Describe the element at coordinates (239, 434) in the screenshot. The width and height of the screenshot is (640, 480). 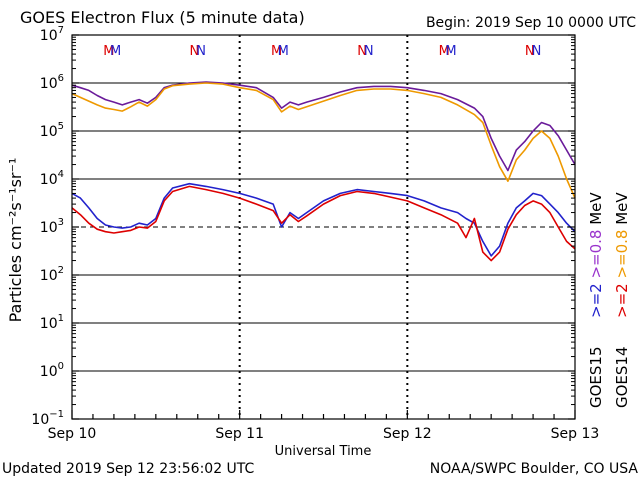
I see `x-tick-label: Sep 11` at that location.